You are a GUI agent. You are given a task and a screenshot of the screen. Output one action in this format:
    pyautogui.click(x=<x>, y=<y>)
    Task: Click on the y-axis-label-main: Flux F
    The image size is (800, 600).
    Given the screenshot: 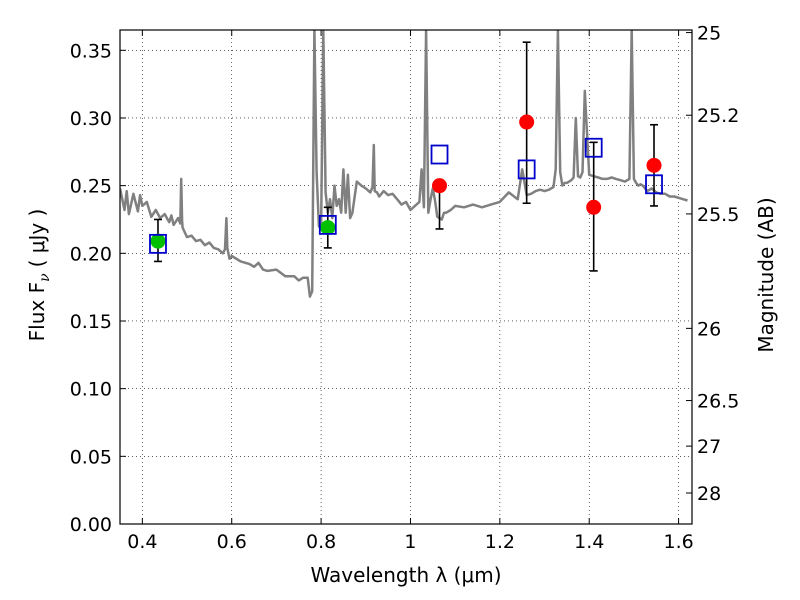 What is the action you would take?
    pyautogui.click(x=37, y=311)
    